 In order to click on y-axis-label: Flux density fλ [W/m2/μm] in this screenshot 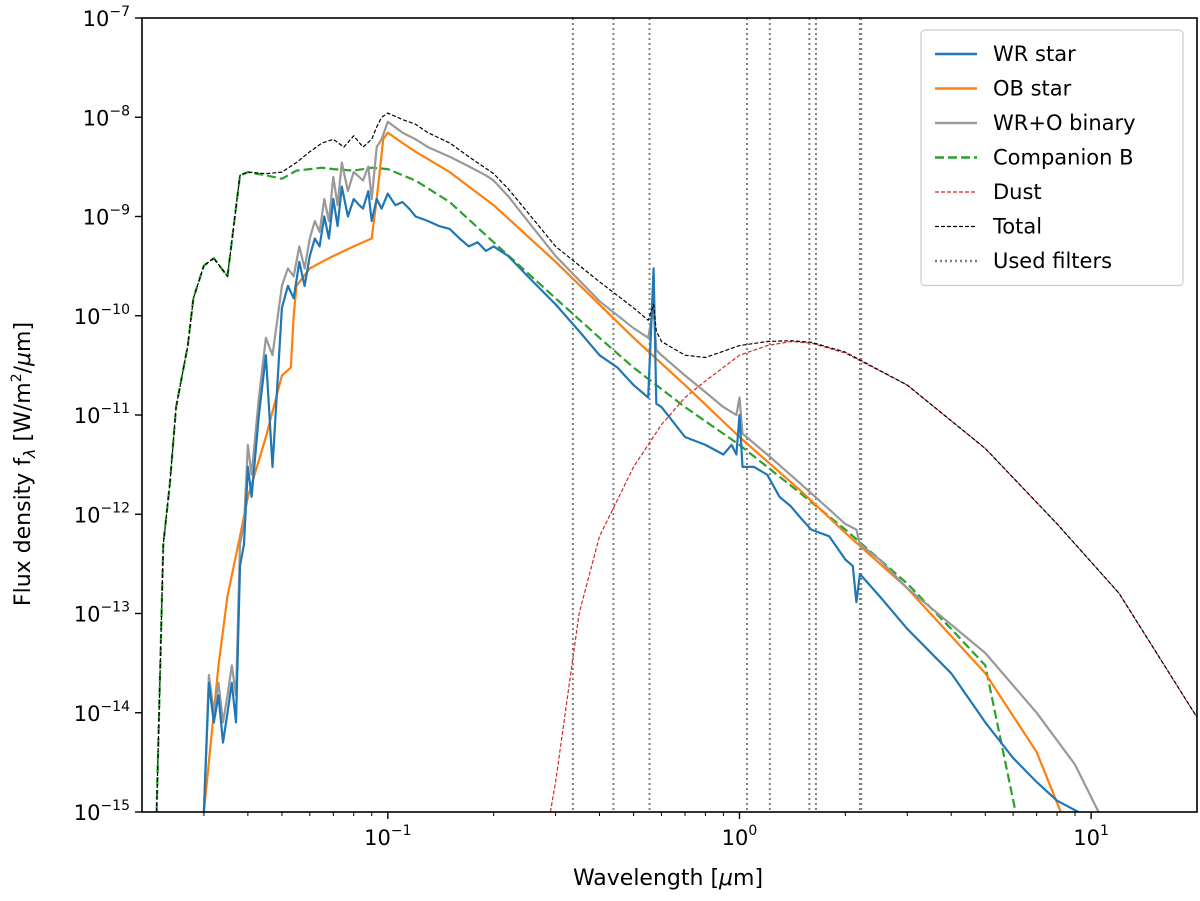, I will do `click(24, 464)`.